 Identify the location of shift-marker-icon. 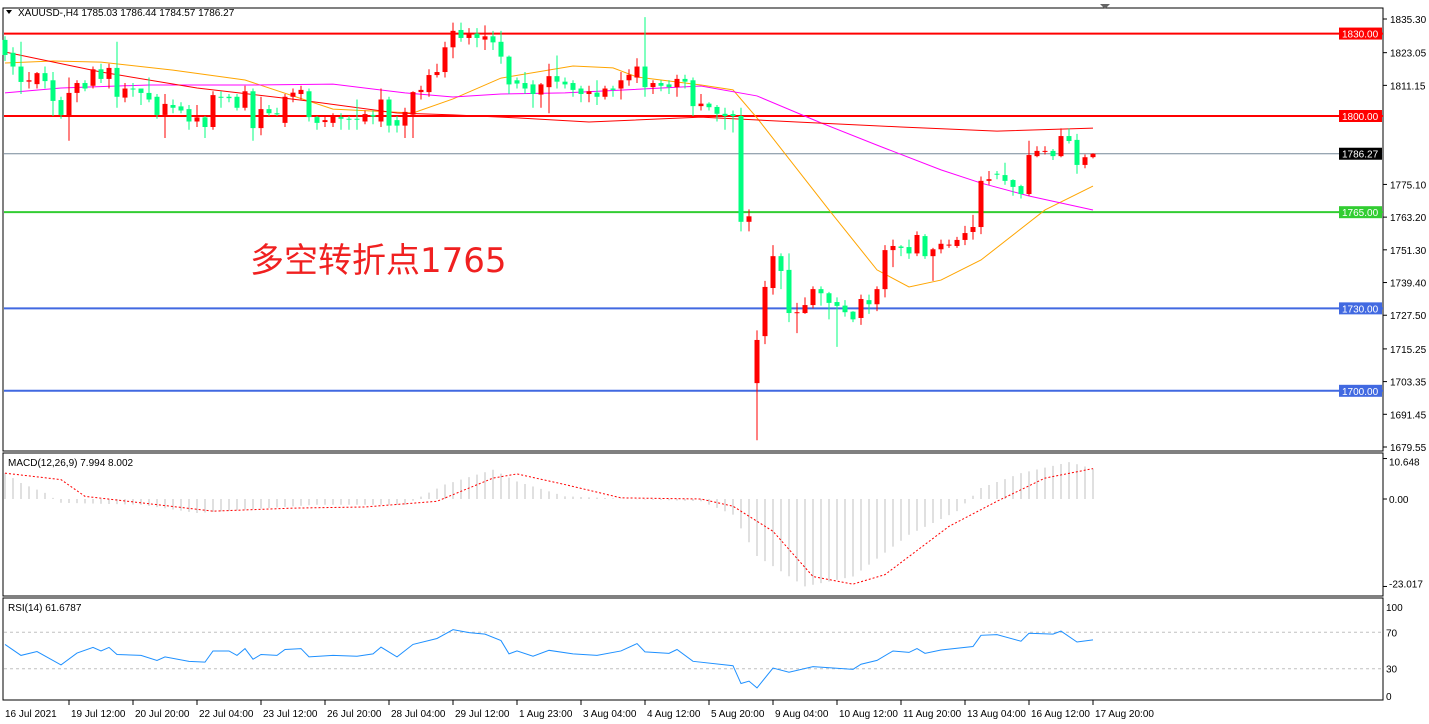
(1105, 6).